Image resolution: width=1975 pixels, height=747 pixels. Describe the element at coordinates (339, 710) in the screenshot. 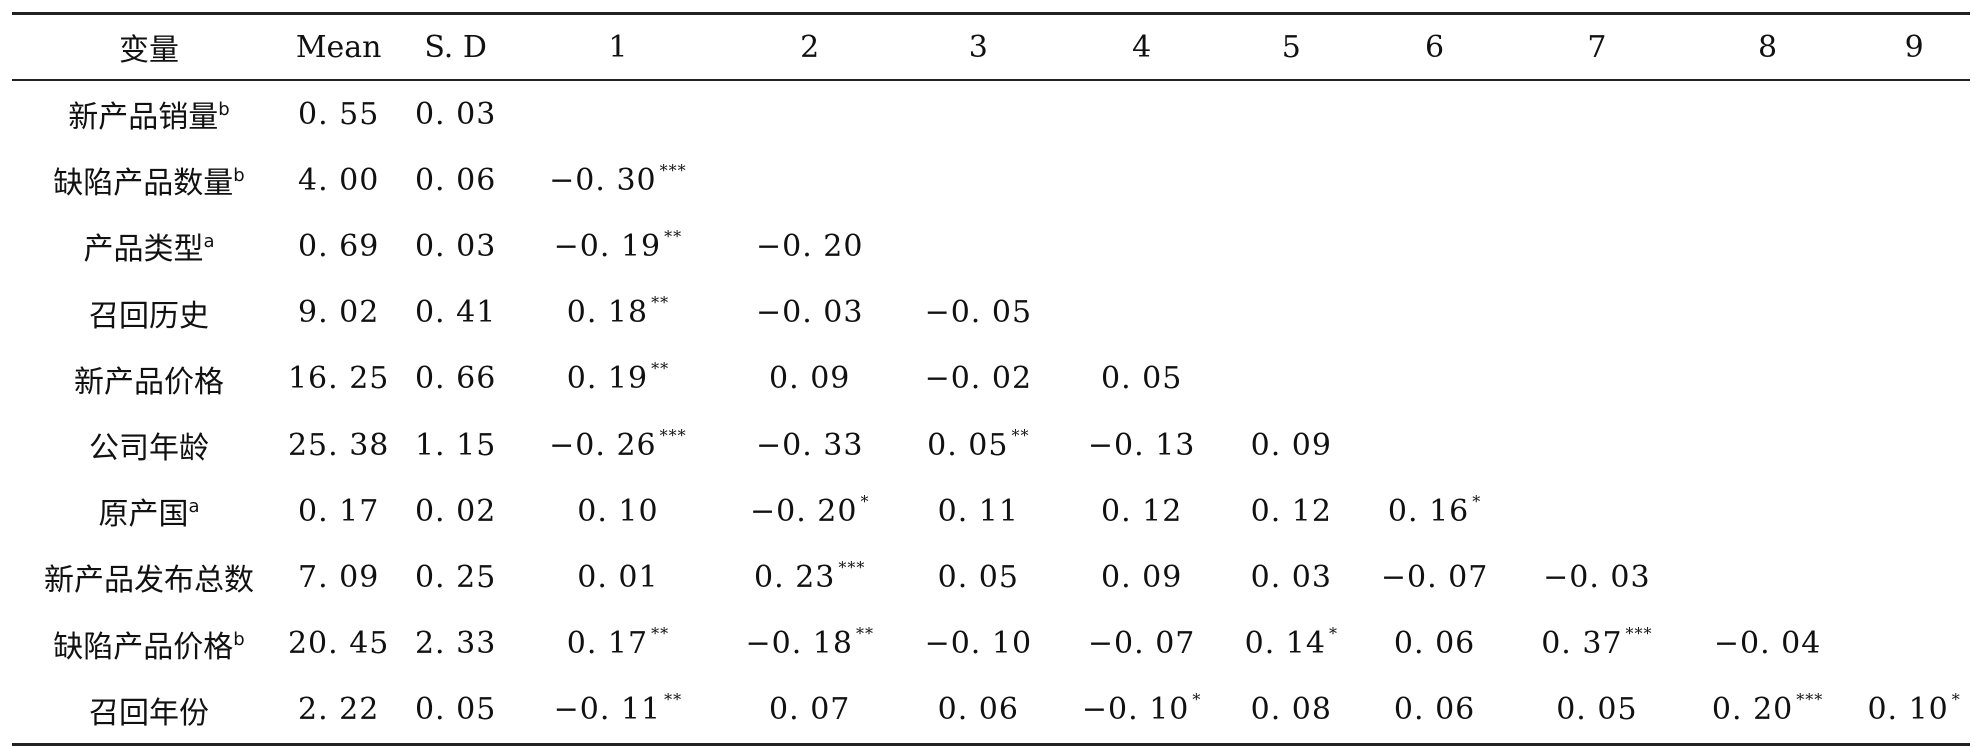

I see `mean-cell: 2. 22` at that location.